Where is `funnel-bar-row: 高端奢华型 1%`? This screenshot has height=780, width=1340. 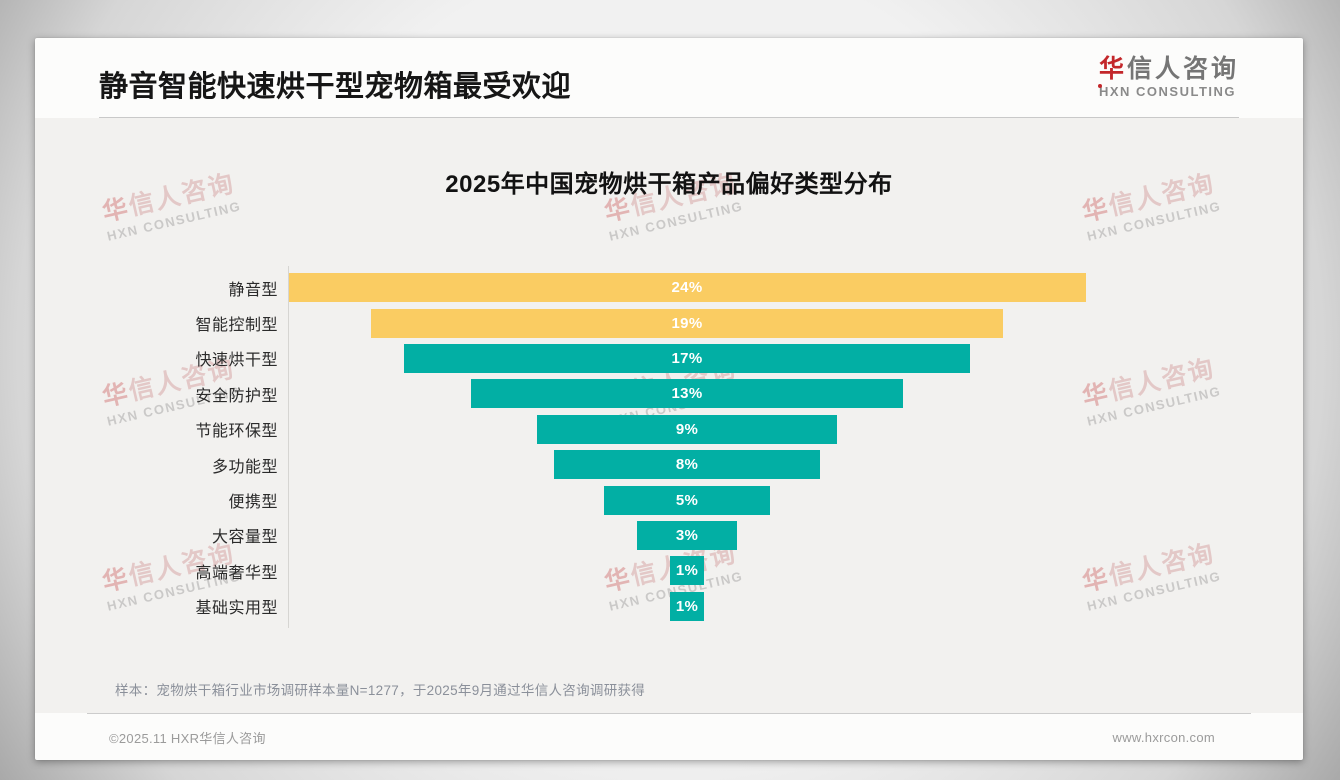
funnel-bar-row: 高端奢华型 1% is located at coordinates (560, 570).